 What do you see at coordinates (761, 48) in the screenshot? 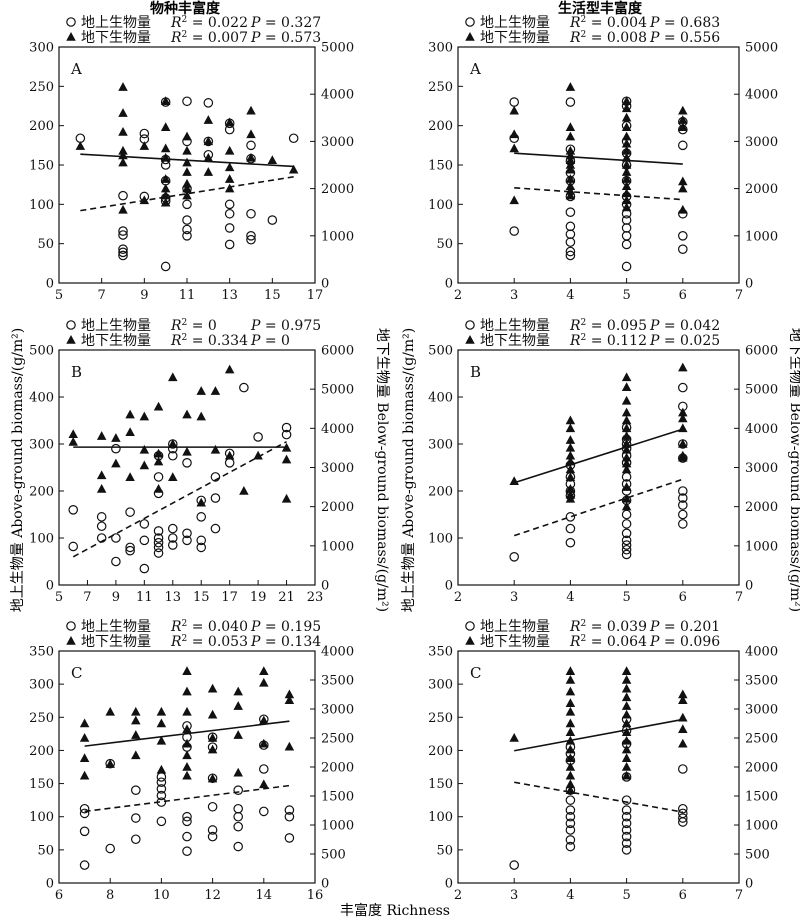
I see `y-right-tick-label: 5000` at bounding box center [761, 48].